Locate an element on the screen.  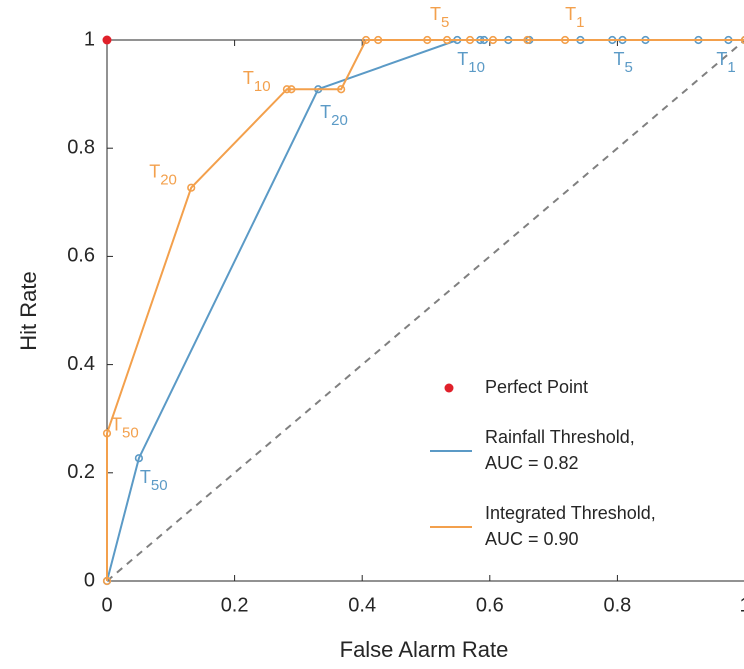
y-tick-label: 0.8 is located at coordinates (81, 147).